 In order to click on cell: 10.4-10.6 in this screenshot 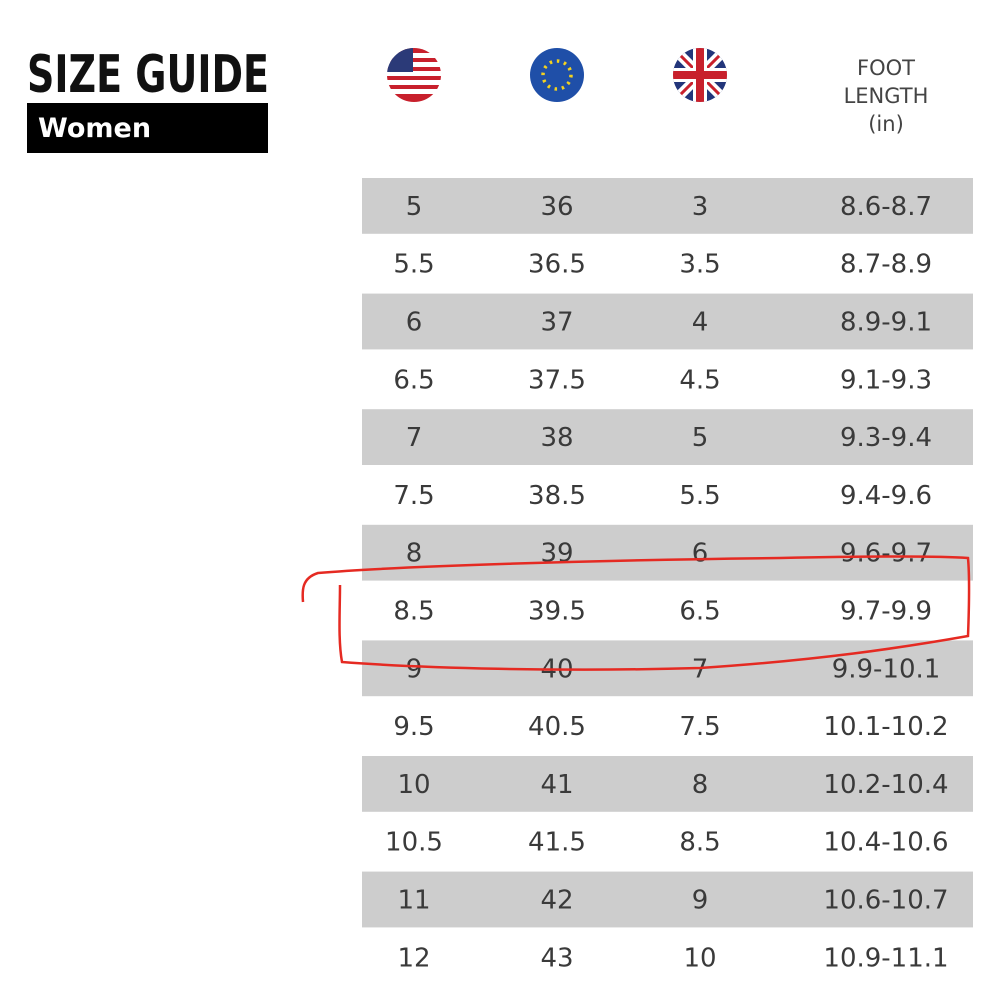, I will do `click(885, 843)`.